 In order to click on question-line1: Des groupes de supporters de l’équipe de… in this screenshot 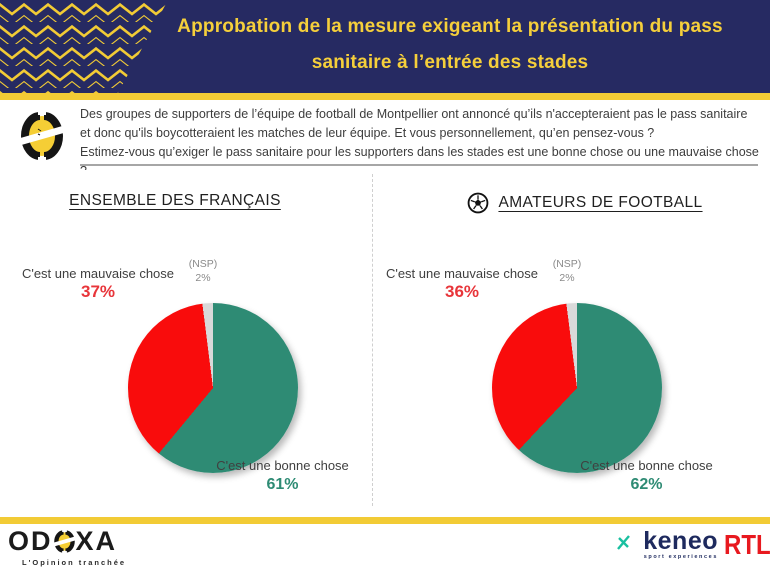, I will do `click(414, 114)`.